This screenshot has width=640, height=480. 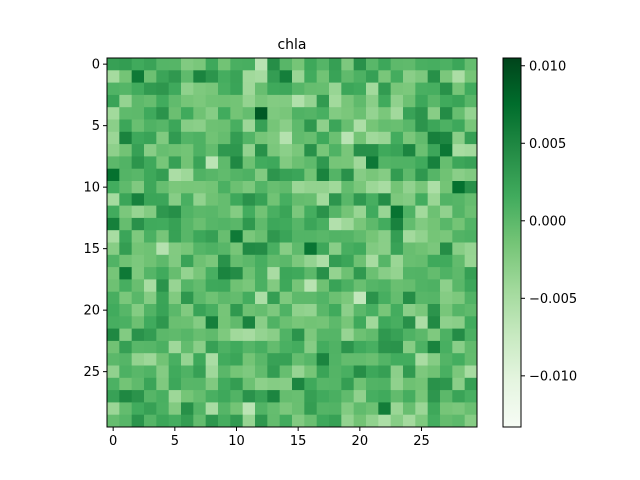 What do you see at coordinates (553, 376) in the screenshot?
I see `colorbar-tick-label: −0.010` at bounding box center [553, 376].